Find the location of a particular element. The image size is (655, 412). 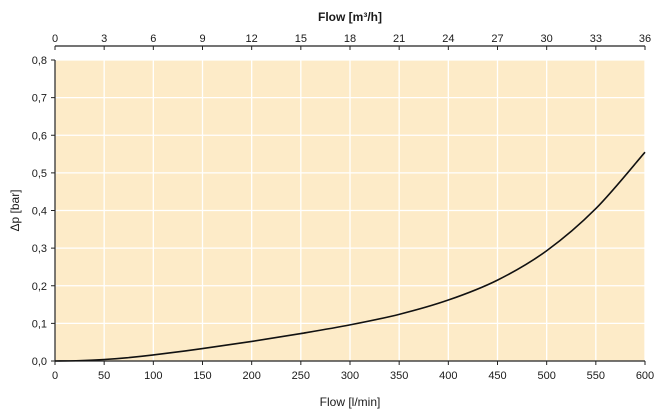

y-tick-label: 0,3 is located at coordinates (39, 249).